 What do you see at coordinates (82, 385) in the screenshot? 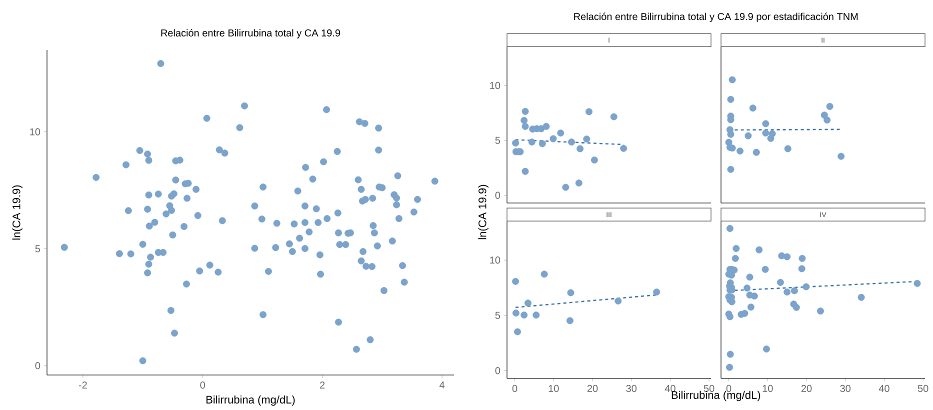
I see `x-tick-label: -2` at bounding box center [82, 385].